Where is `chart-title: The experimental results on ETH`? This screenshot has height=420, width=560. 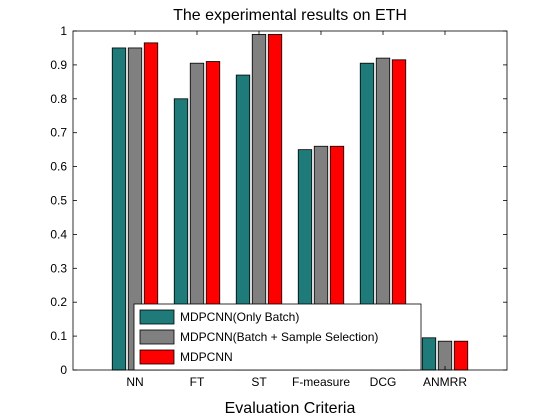 chart-title: The experimental results on ETH is located at coordinates (290, 15).